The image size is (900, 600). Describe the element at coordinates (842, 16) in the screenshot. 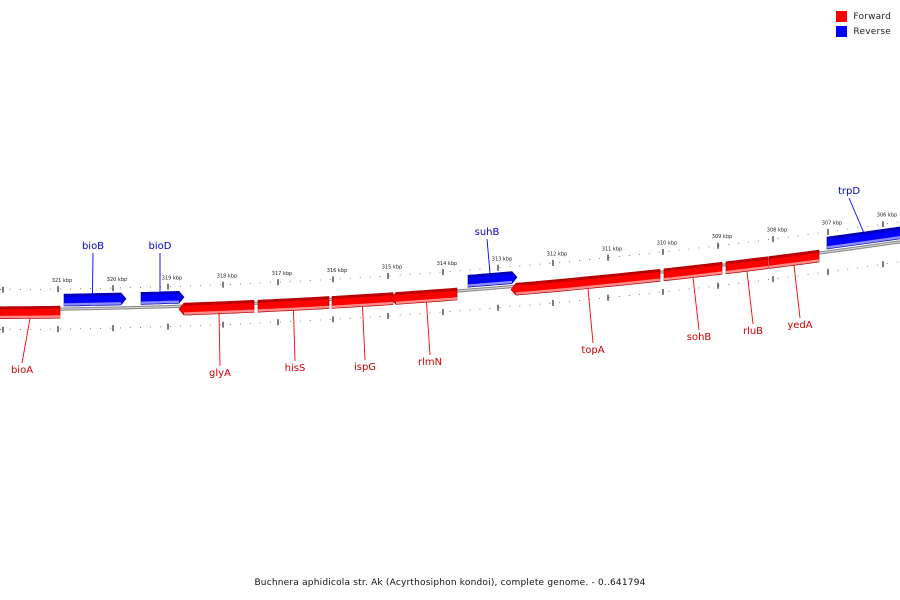

I see `forward-swatch` at that location.